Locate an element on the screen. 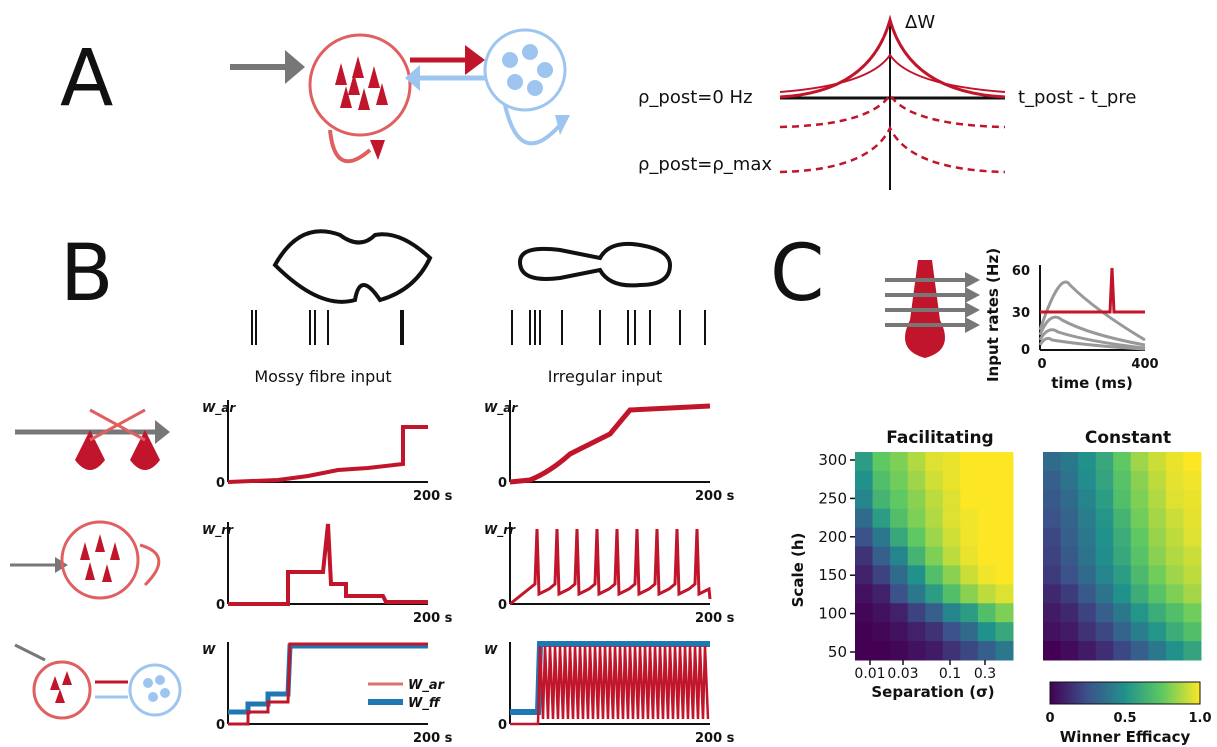 This screenshot has width=1217, height=747. irregular-input-label: Irregular input is located at coordinates (605, 376).